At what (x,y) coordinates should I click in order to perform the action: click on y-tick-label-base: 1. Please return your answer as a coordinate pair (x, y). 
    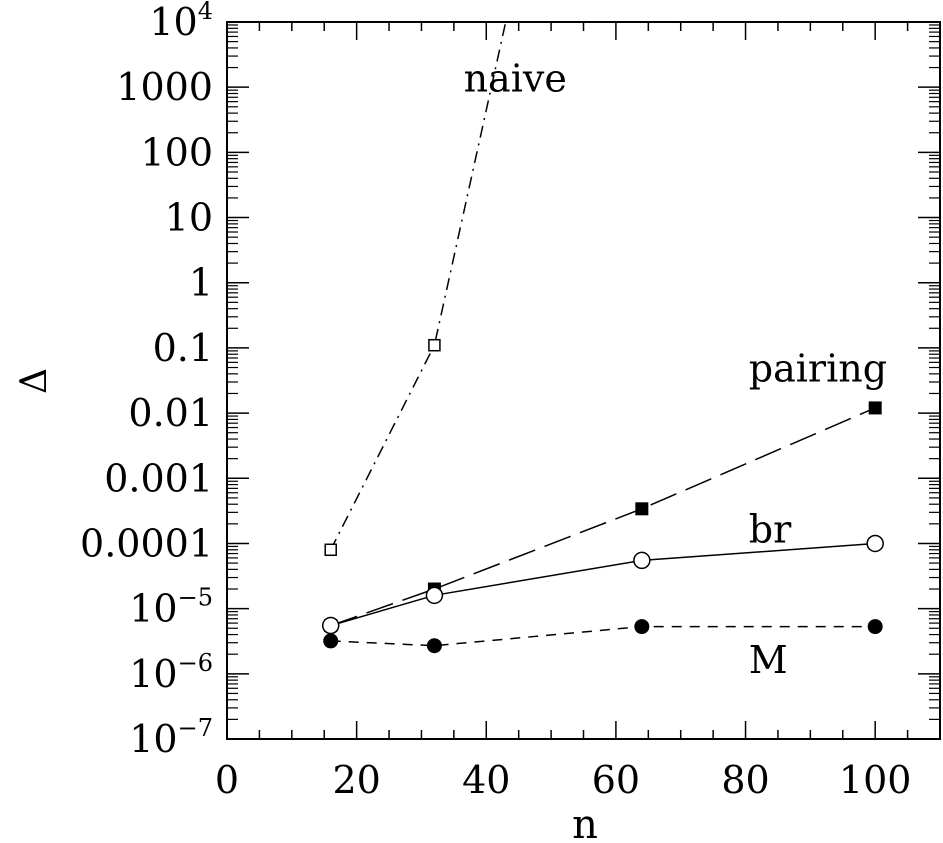
    Looking at the image, I should click on (201, 283).